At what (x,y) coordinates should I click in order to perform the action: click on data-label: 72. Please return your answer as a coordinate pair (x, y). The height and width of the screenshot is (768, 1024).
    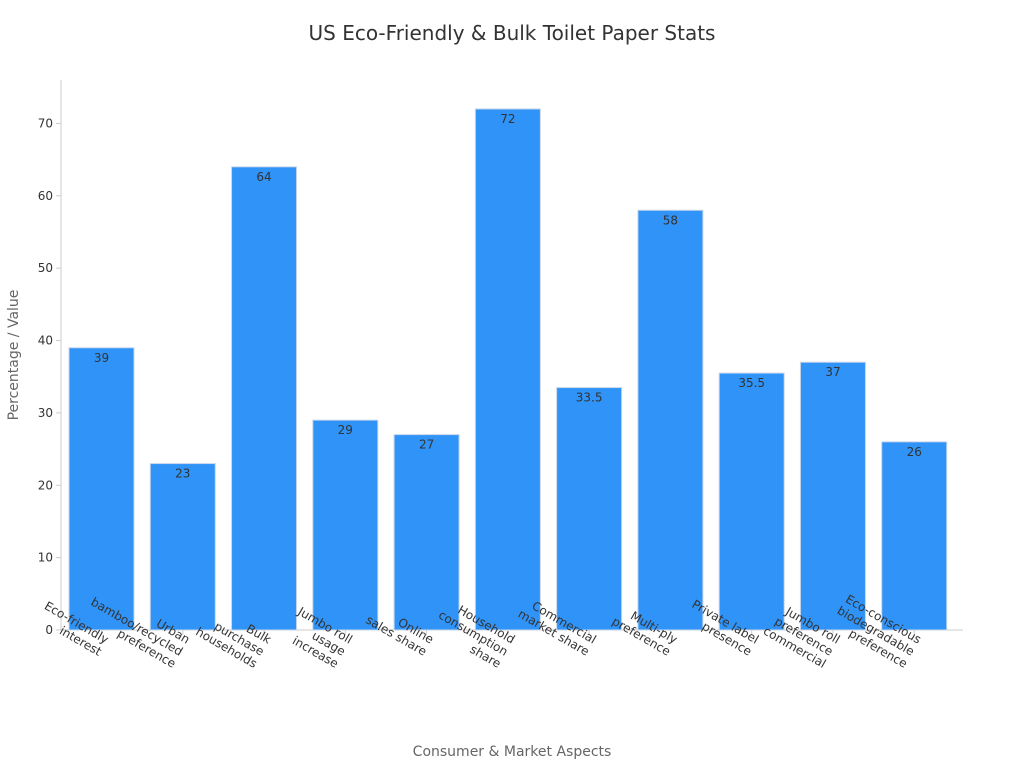
    Looking at the image, I should click on (507, 119).